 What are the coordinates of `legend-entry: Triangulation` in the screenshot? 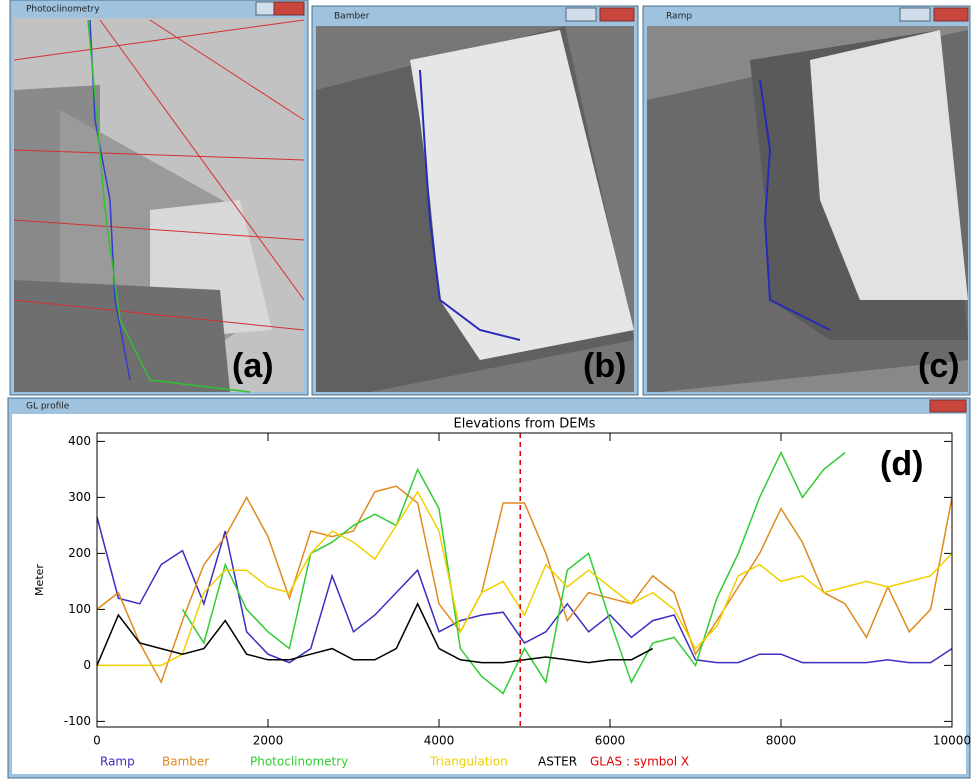 It's located at (468, 762).